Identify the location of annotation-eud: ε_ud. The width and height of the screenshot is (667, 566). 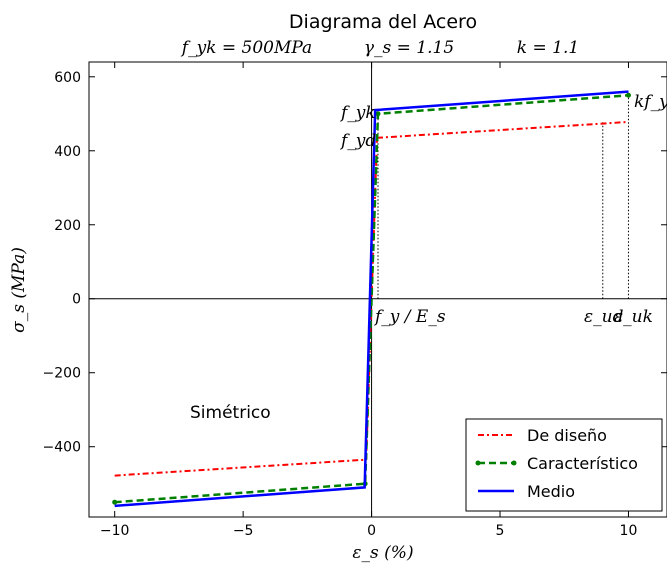
(604, 317).